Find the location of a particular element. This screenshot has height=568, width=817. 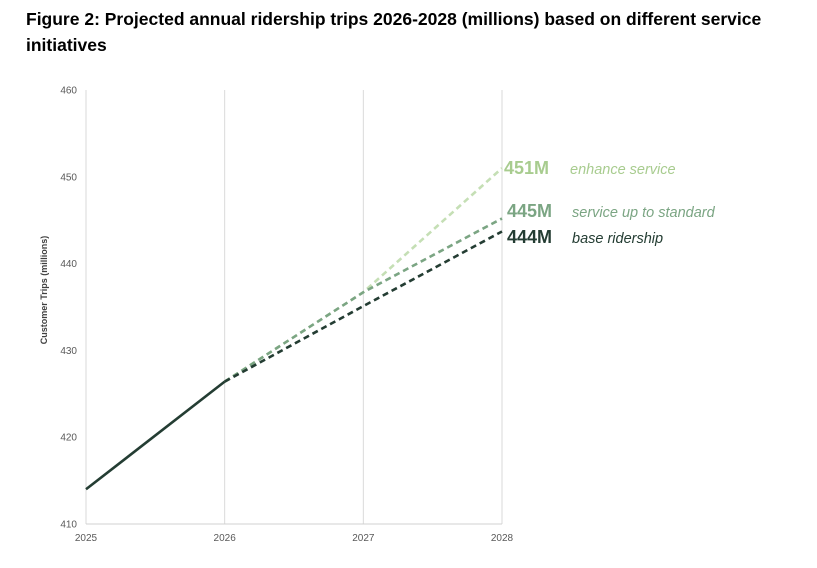

series-name-label: enhance service is located at coordinates (623, 170).